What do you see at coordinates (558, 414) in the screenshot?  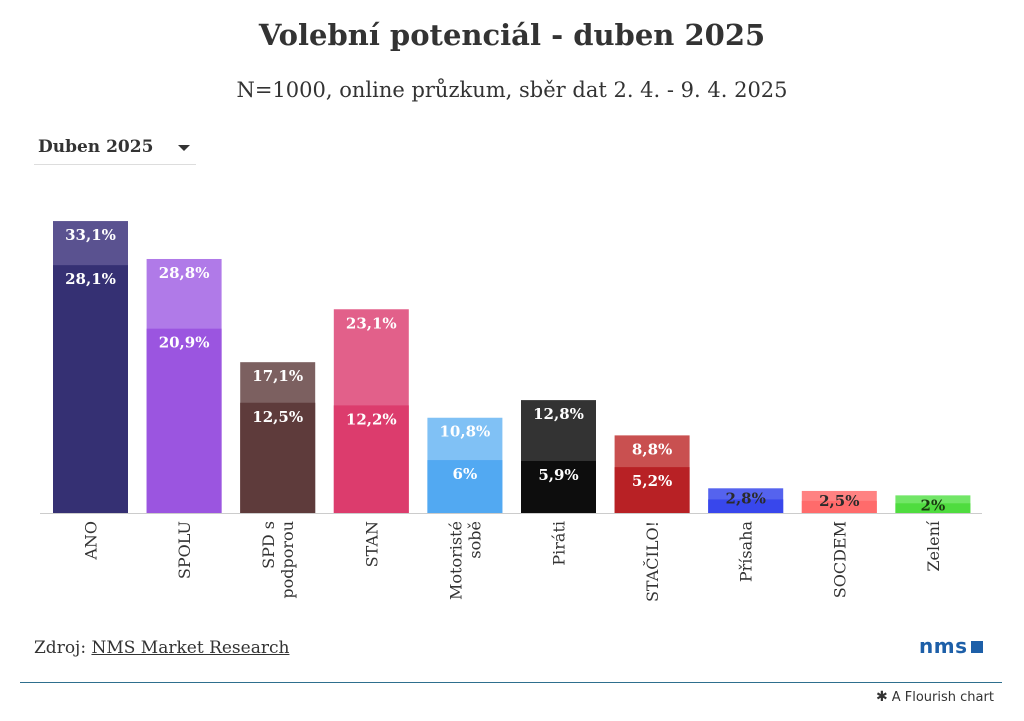 I see `data-label-potential: 12,8%` at bounding box center [558, 414].